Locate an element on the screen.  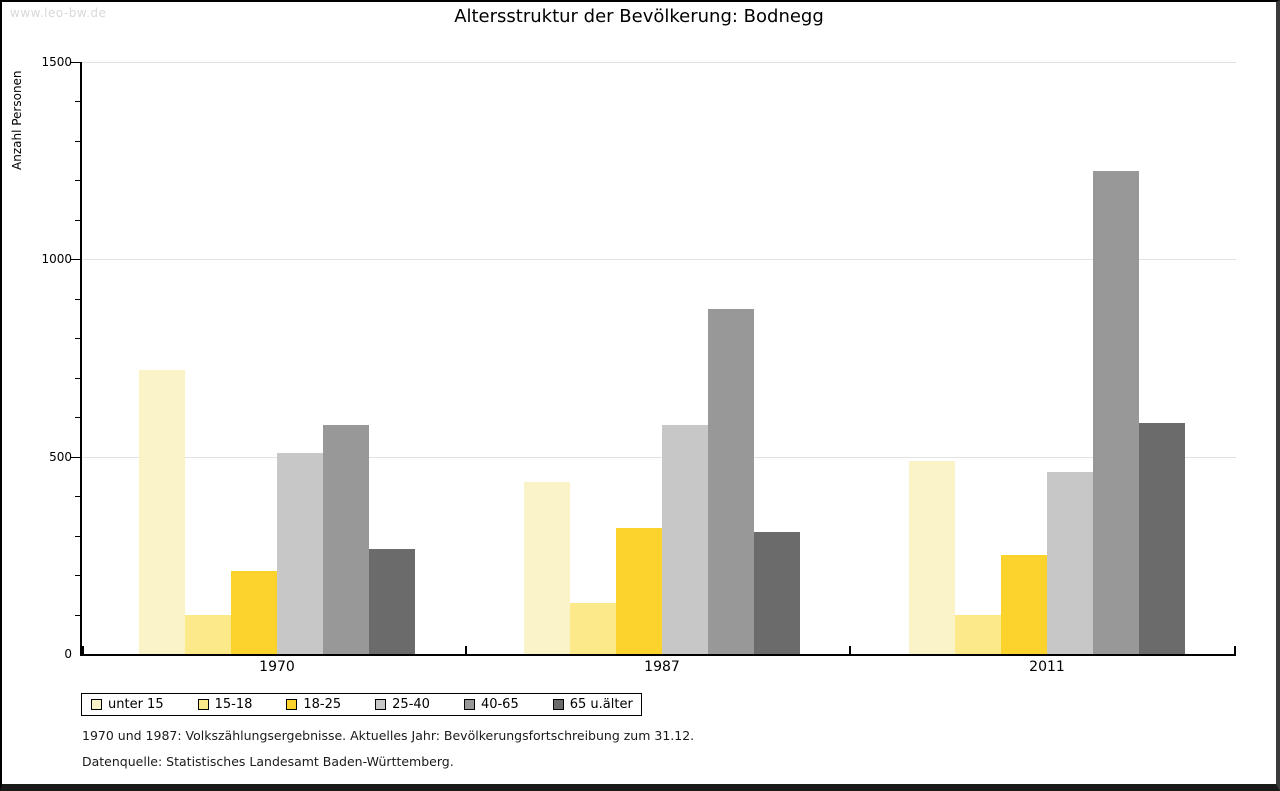
bar-2011-65-u-lter is located at coordinates (1162, 538).